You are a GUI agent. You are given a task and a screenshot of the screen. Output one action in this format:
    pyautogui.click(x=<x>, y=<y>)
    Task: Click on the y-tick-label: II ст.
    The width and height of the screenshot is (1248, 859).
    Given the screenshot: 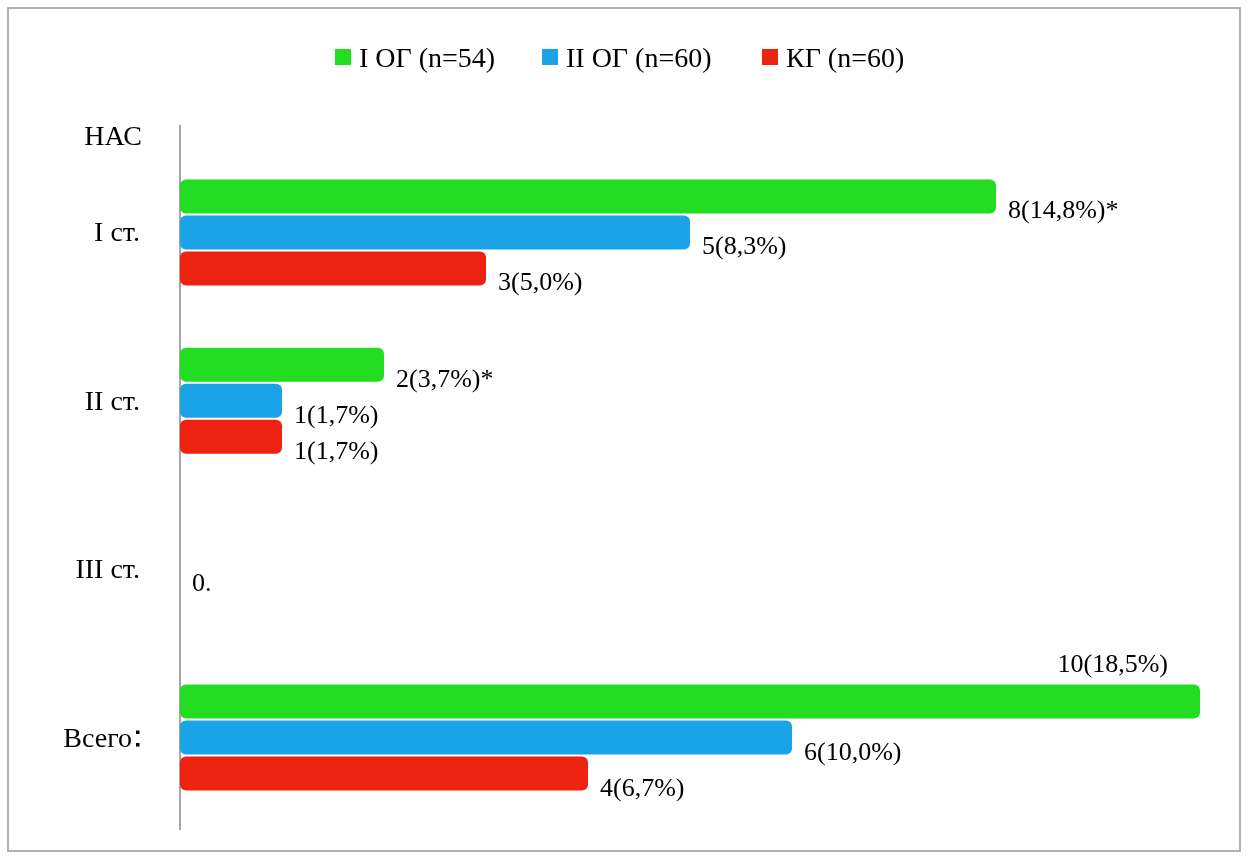 What is the action you would take?
    pyautogui.click(x=112, y=400)
    